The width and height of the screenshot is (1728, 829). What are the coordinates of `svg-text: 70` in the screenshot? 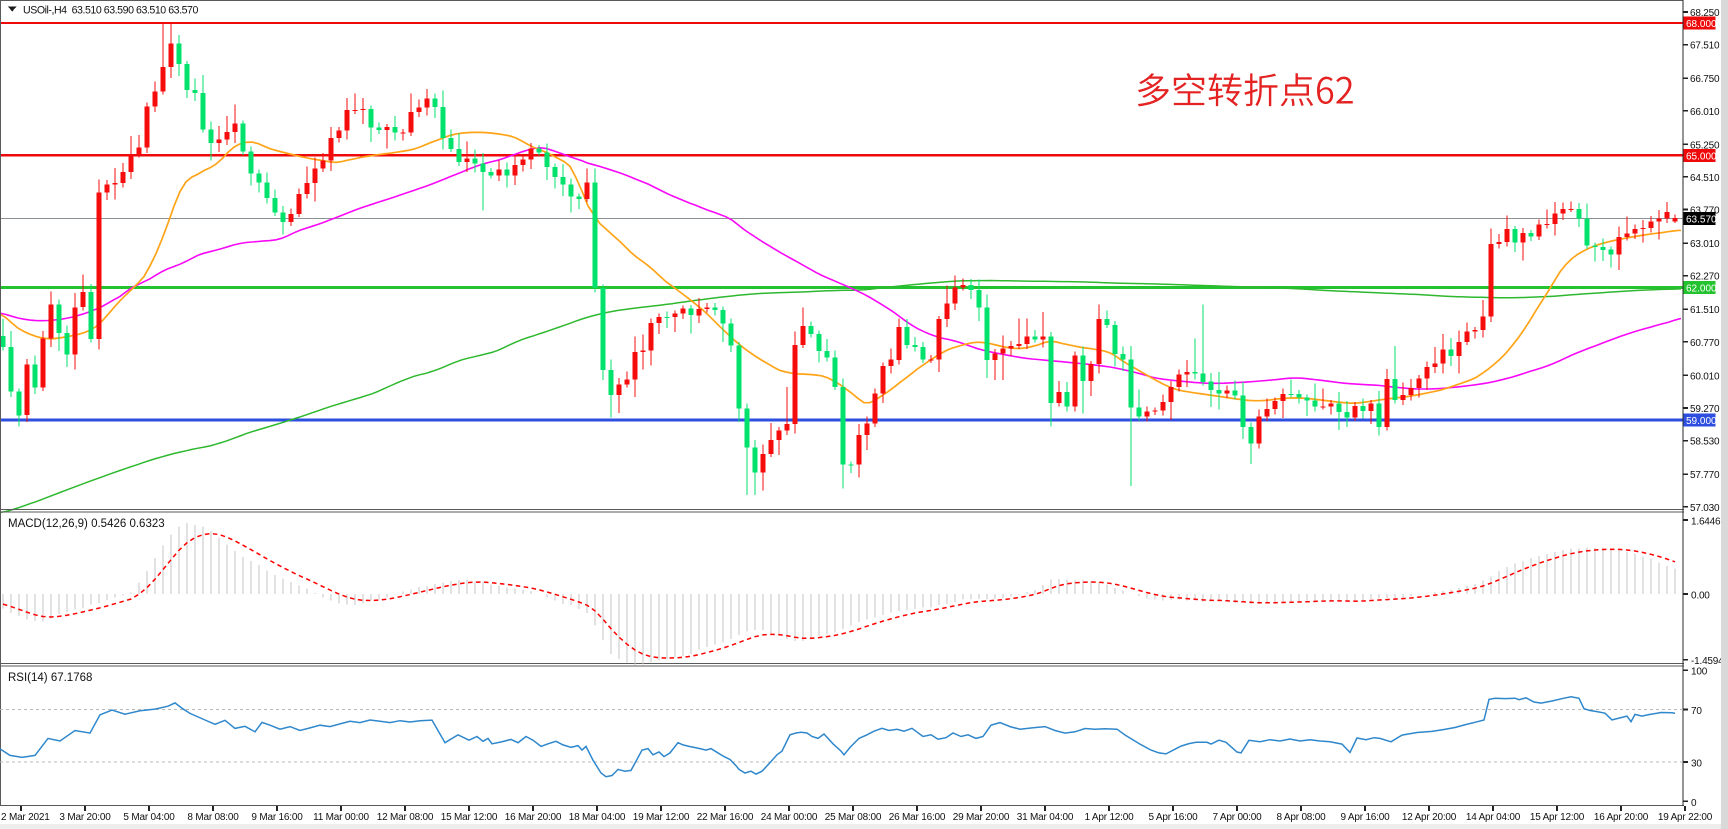 It's located at (1696, 711).